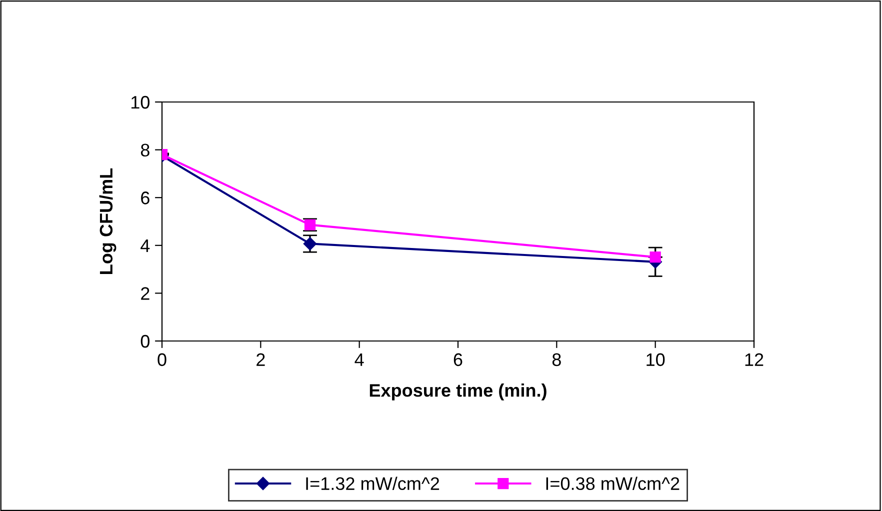  What do you see at coordinates (145, 198) in the screenshot?
I see `y-tick-label: 6` at bounding box center [145, 198].